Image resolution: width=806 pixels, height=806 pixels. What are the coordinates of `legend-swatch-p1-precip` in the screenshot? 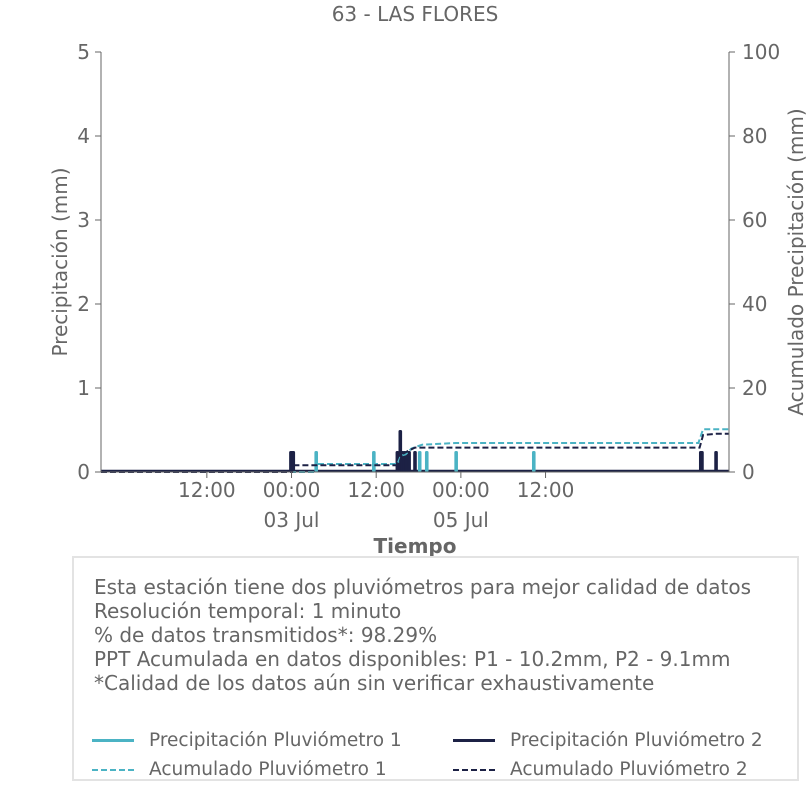 It's located at (113, 740).